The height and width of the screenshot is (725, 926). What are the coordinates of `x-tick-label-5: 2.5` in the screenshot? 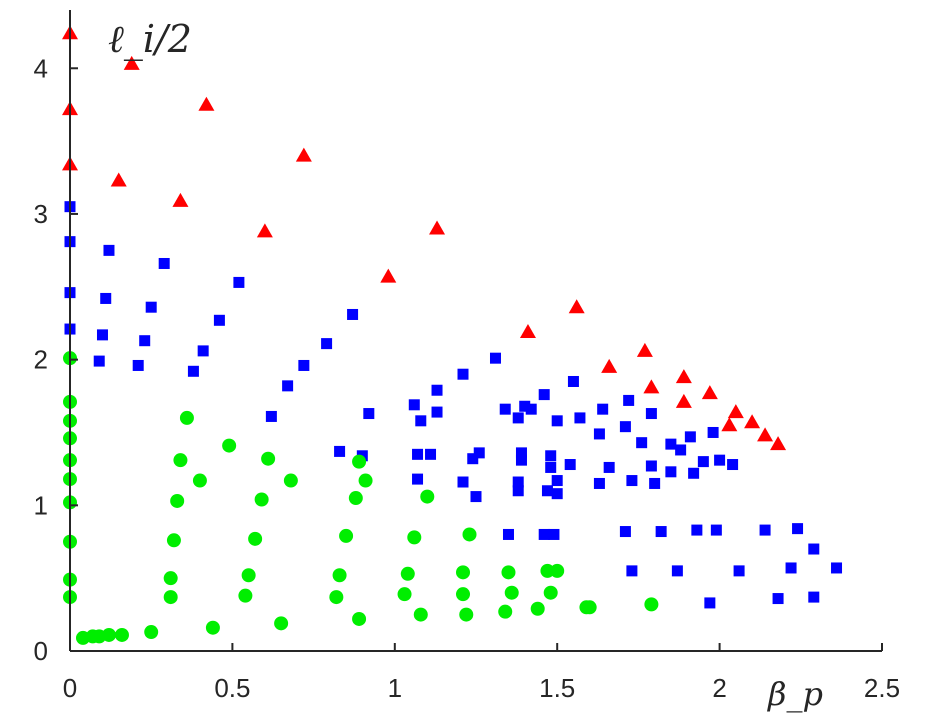 It's located at (882, 688).